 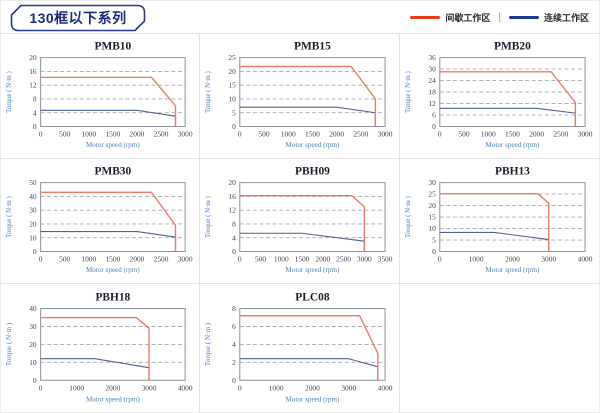 What do you see at coordinates (432, 92) in the screenshot?
I see `svg-text: 18` at bounding box center [432, 92].